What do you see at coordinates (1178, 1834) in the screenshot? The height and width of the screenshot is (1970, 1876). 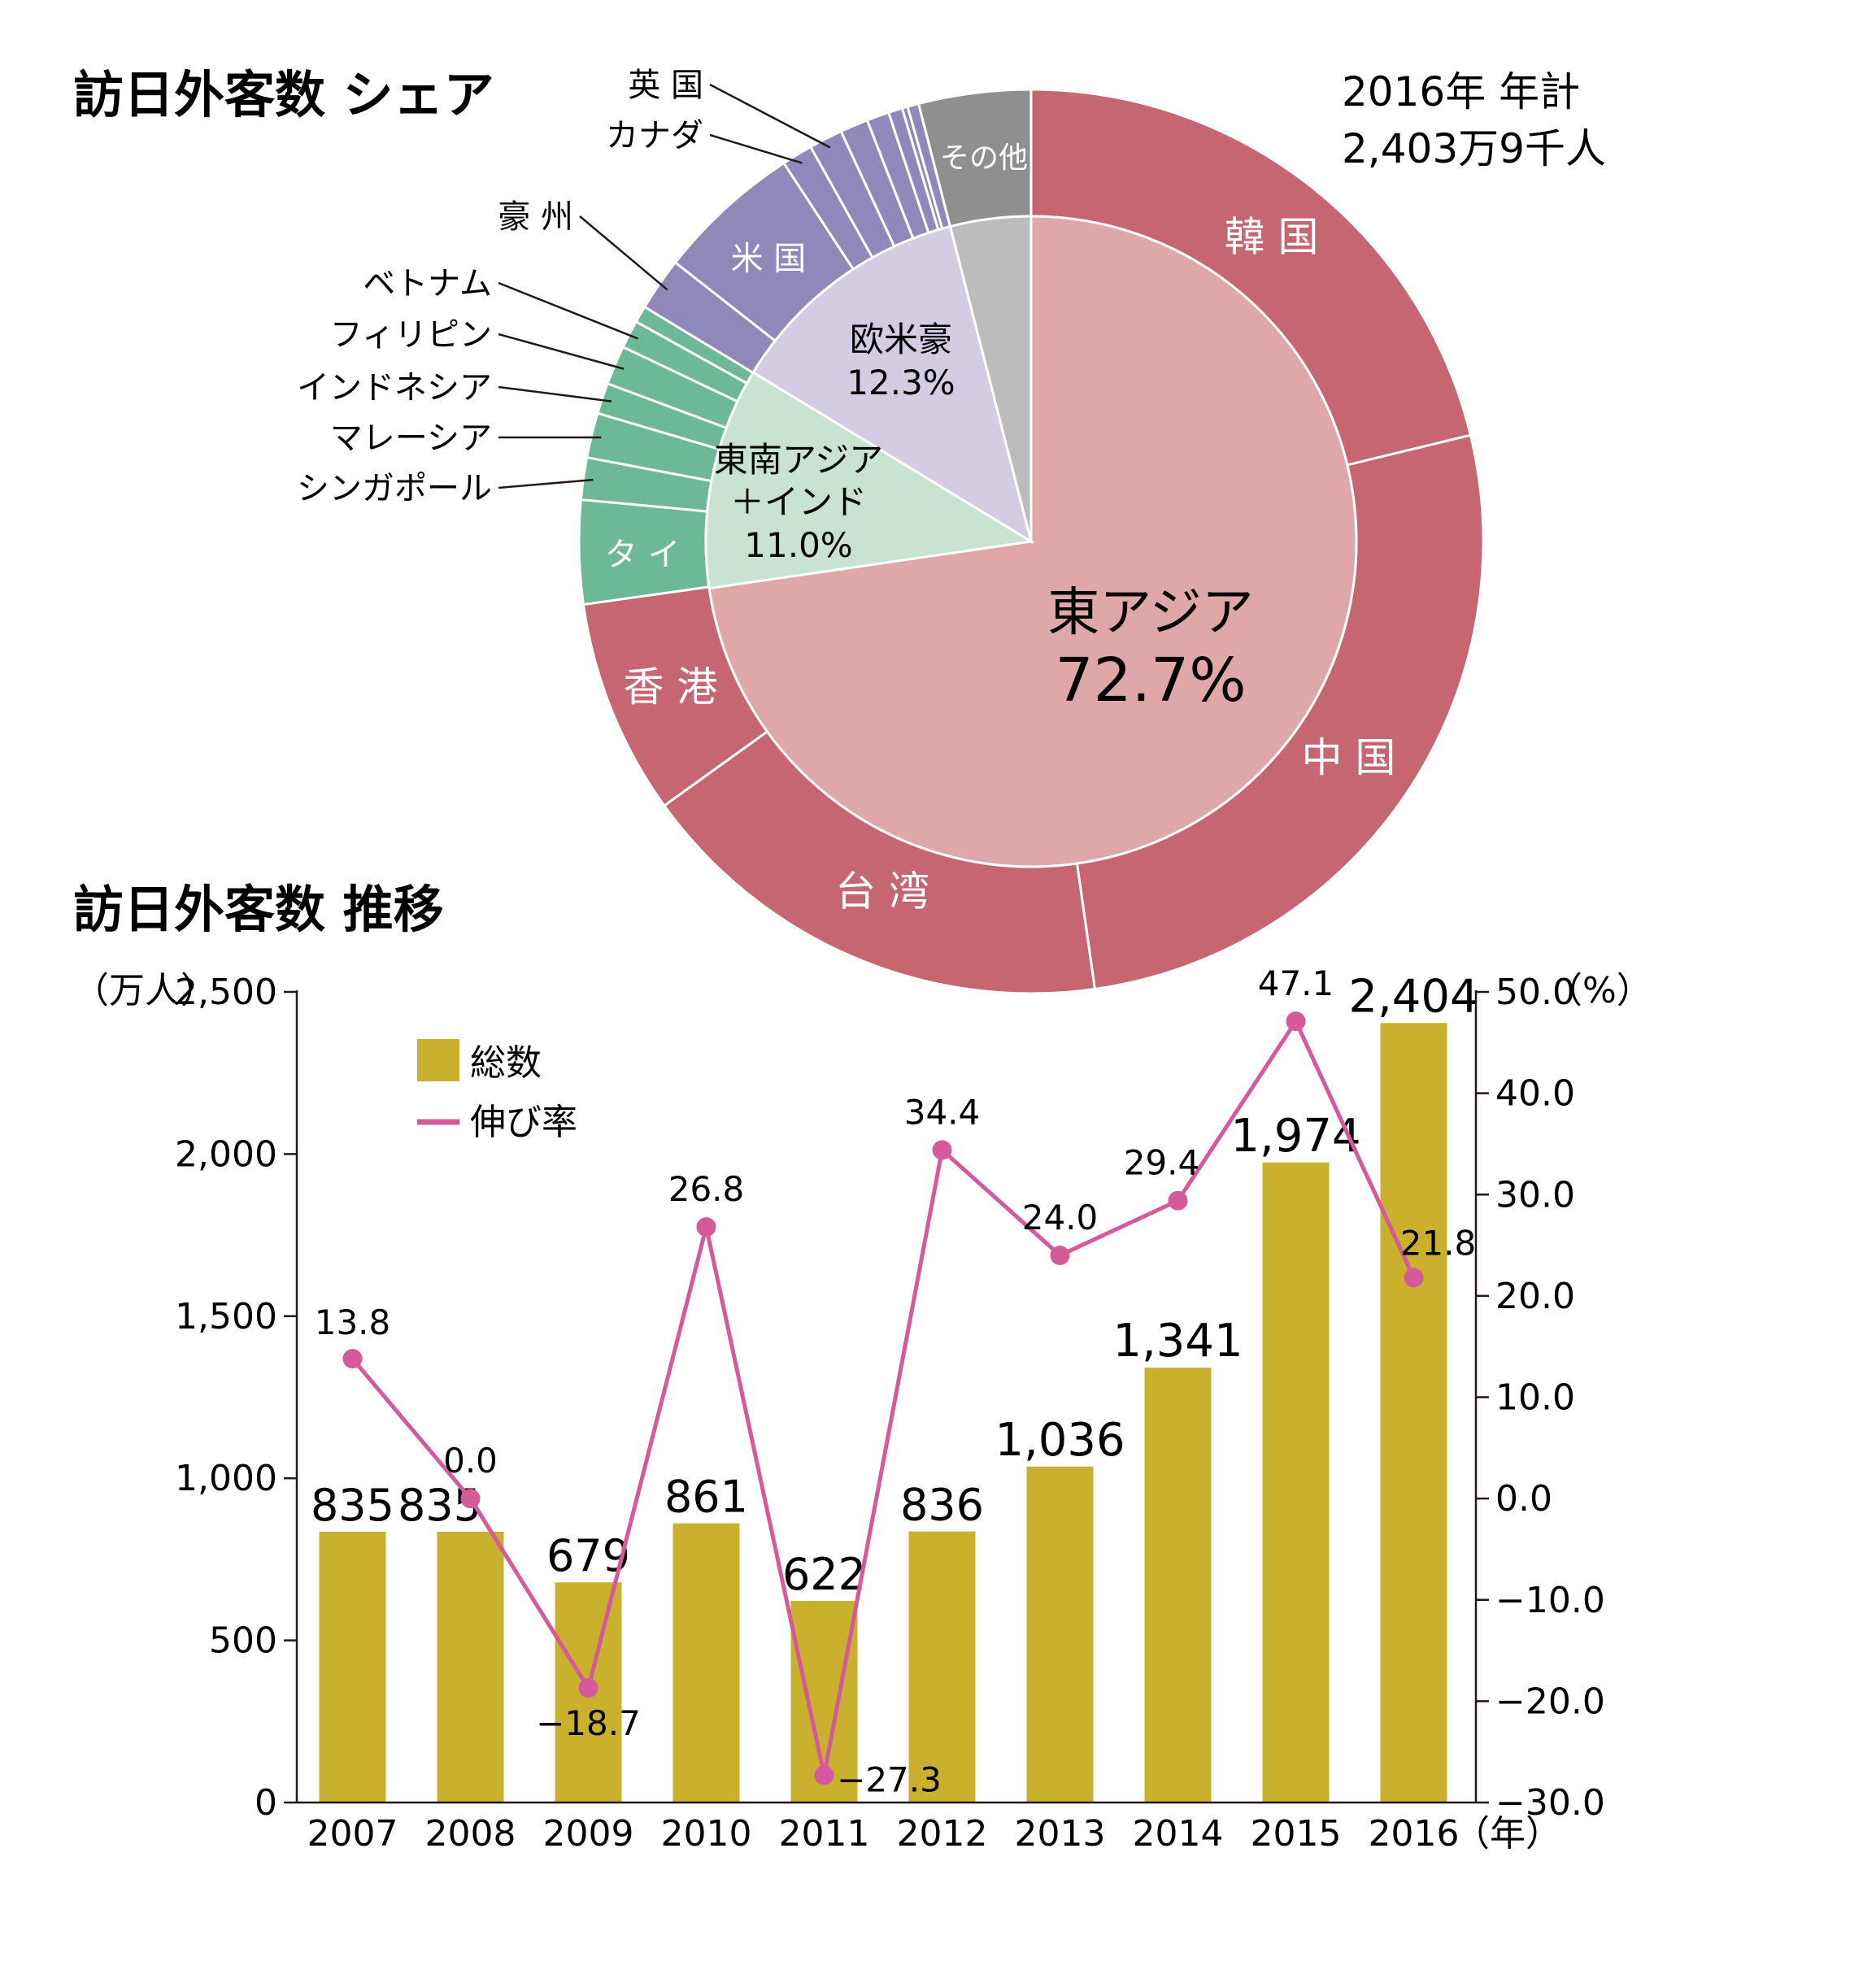 I see `x-tick-label: 2014` at bounding box center [1178, 1834].